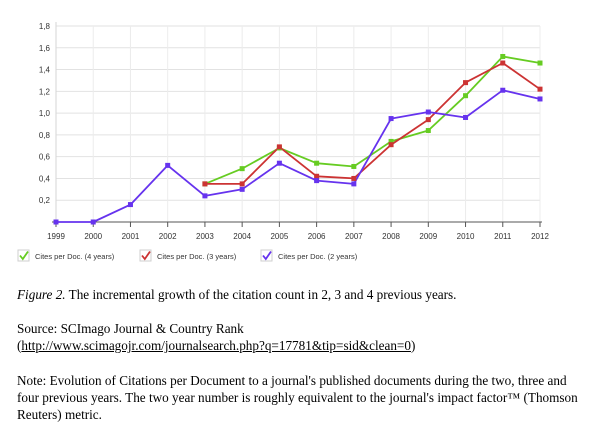  What do you see at coordinates (45, 91) in the screenshot?
I see `y-tick-label: 1,2` at bounding box center [45, 91].